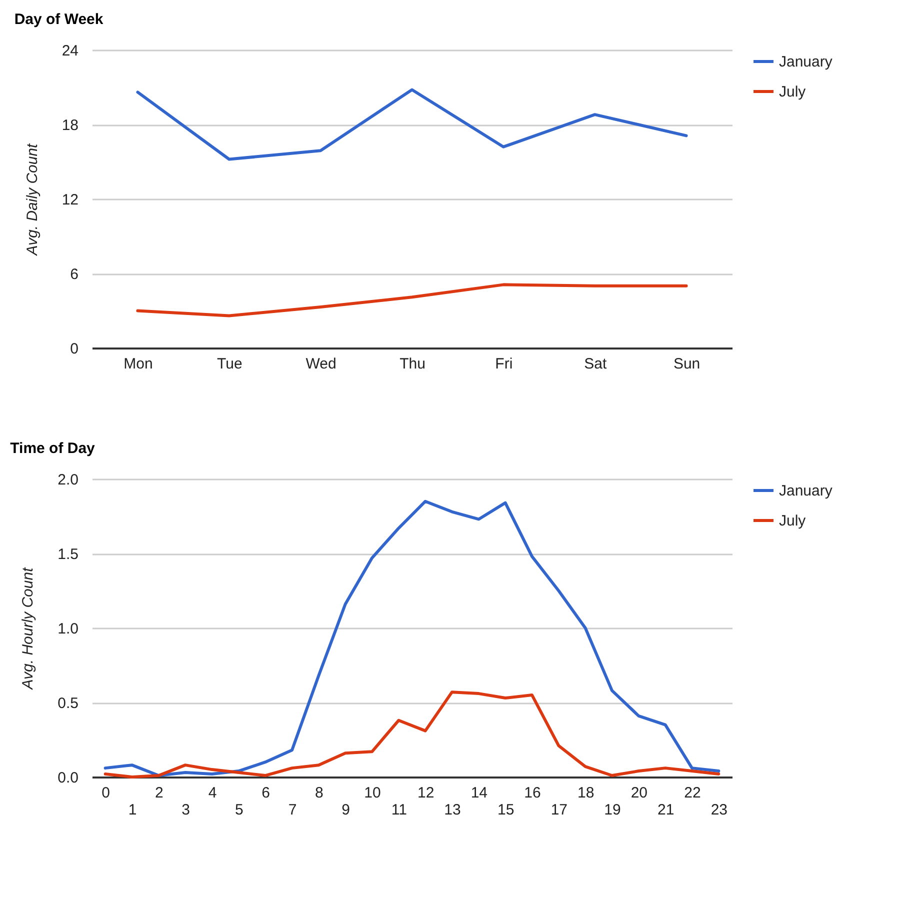  Describe the element at coordinates (639, 793) in the screenshot. I see `x-tick-label: 20` at that location.